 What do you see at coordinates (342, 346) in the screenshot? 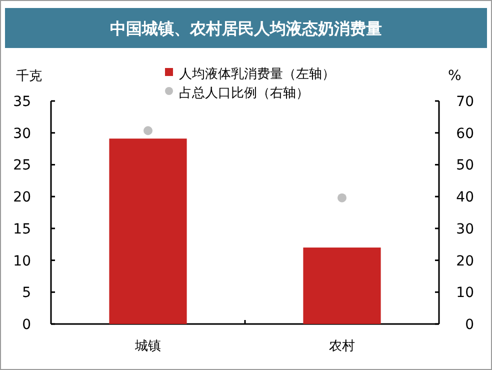
I see `x-tick-label: 农村` at bounding box center [342, 346].